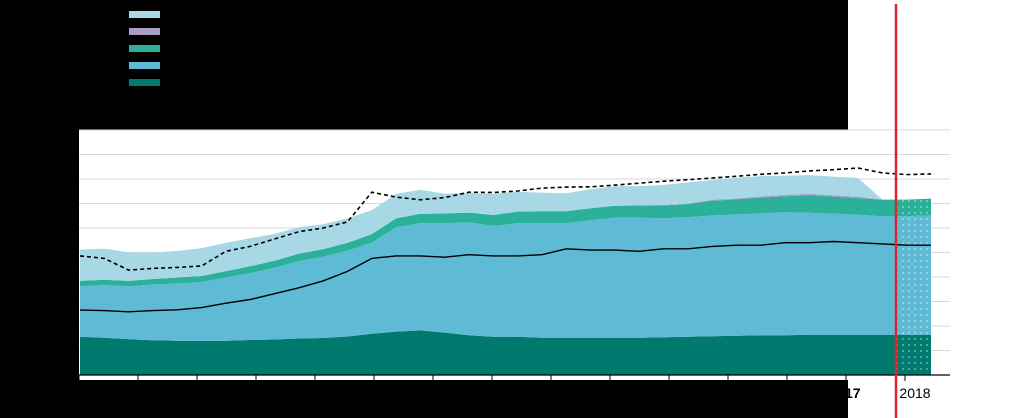  What do you see at coordinates (424, 399) in the screenshot?
I see `bottom-band` at bounding box center [424, 399].